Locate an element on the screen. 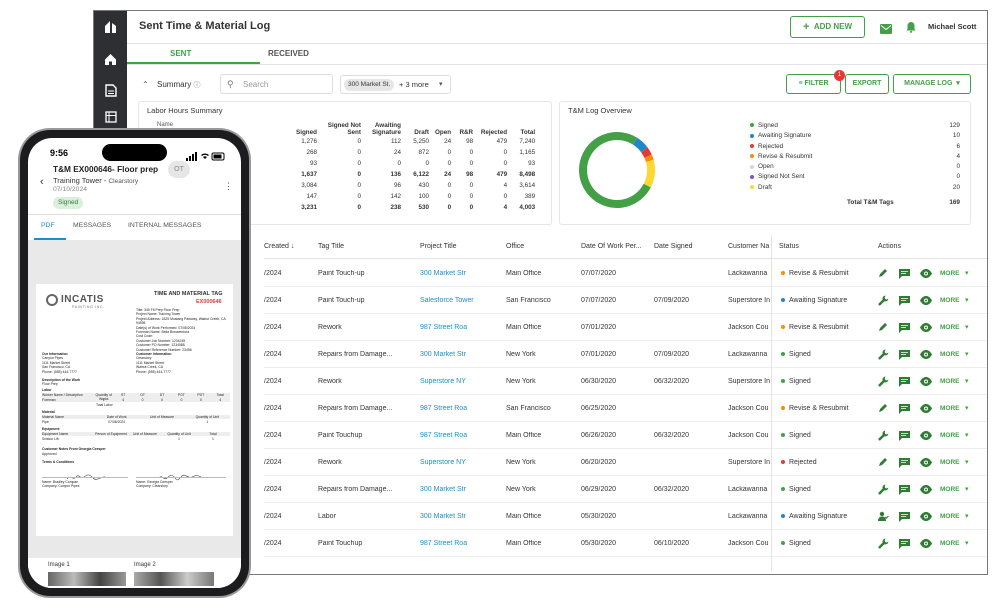 The height and width of the screenshot is (606, 1006). donut-slice-rejected is located at coordinates (646, 152).